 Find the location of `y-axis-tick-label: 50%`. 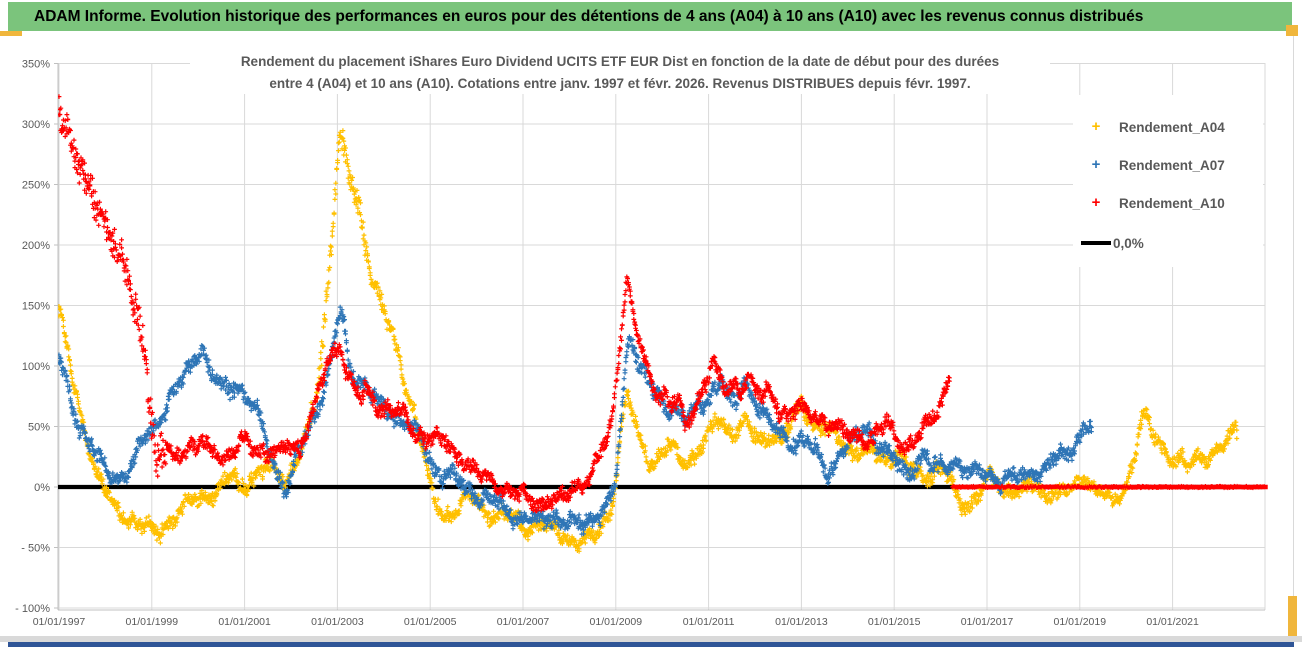

y-axis-tick-label: 50% is located at coordinates (39, 428).